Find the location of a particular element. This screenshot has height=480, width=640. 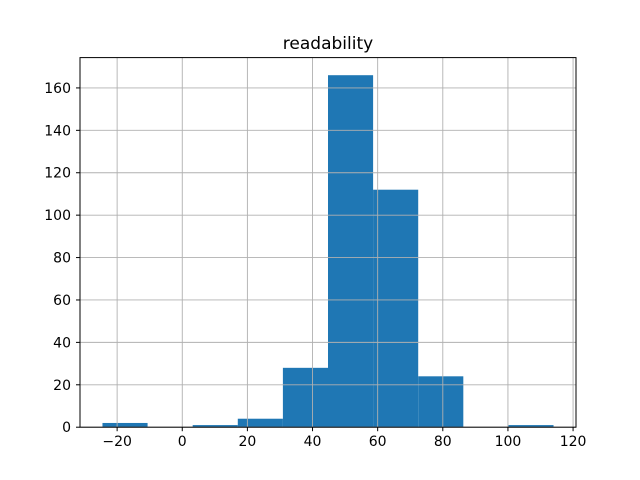

y-tick-label: 140 is located at coordinates (57, 131).